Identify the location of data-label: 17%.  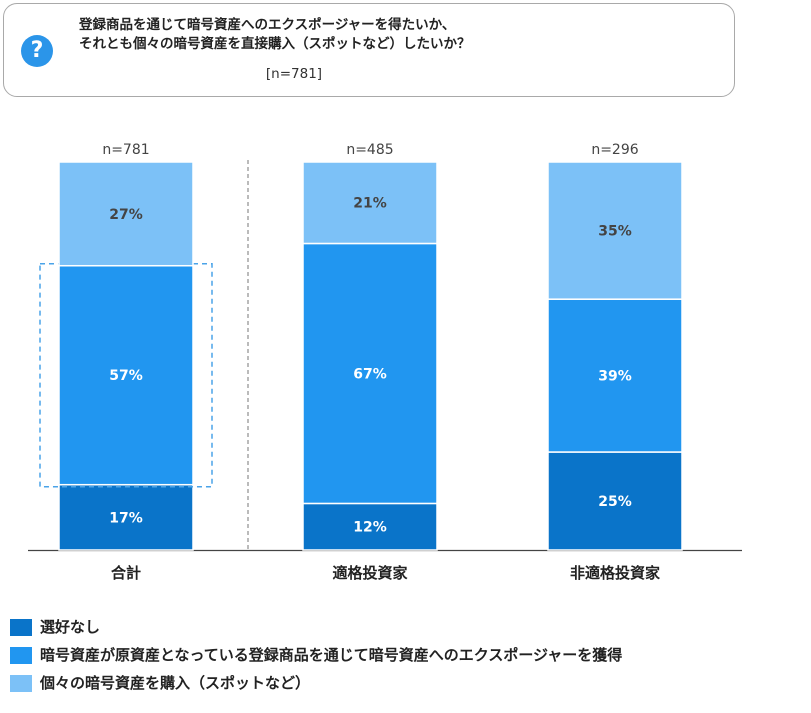
(126, 518).